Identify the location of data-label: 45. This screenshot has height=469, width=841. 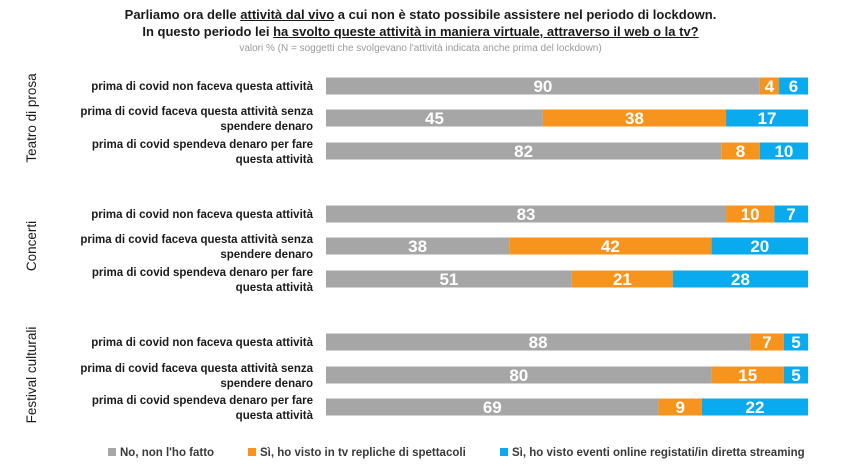
(434, 118).